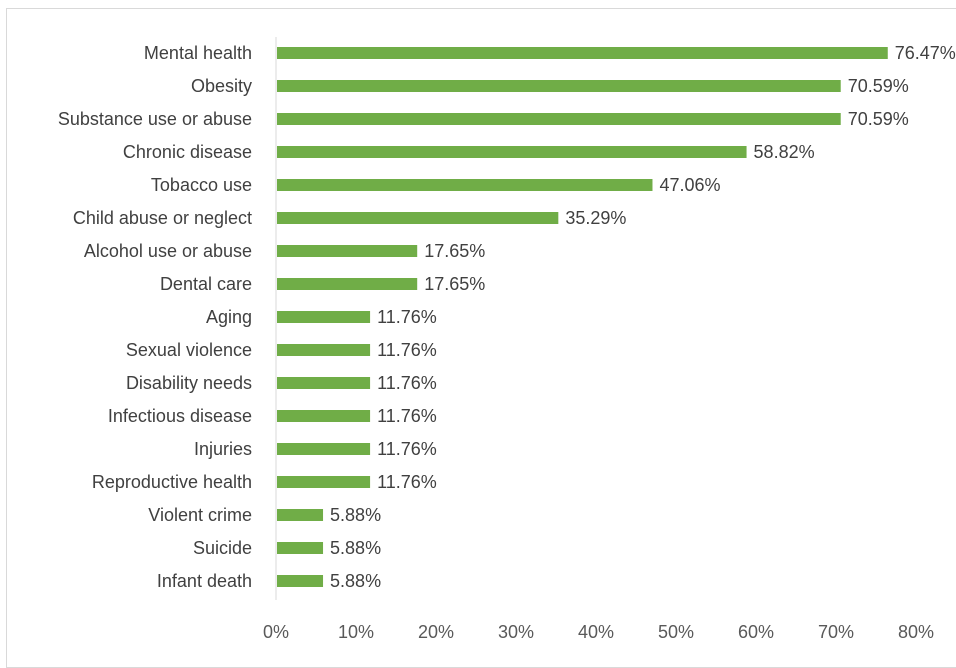  What do you see at coordinates (180, 416) in the screenshot?
I see `category-label: Infectious disease` at bounding box center [180, 416].